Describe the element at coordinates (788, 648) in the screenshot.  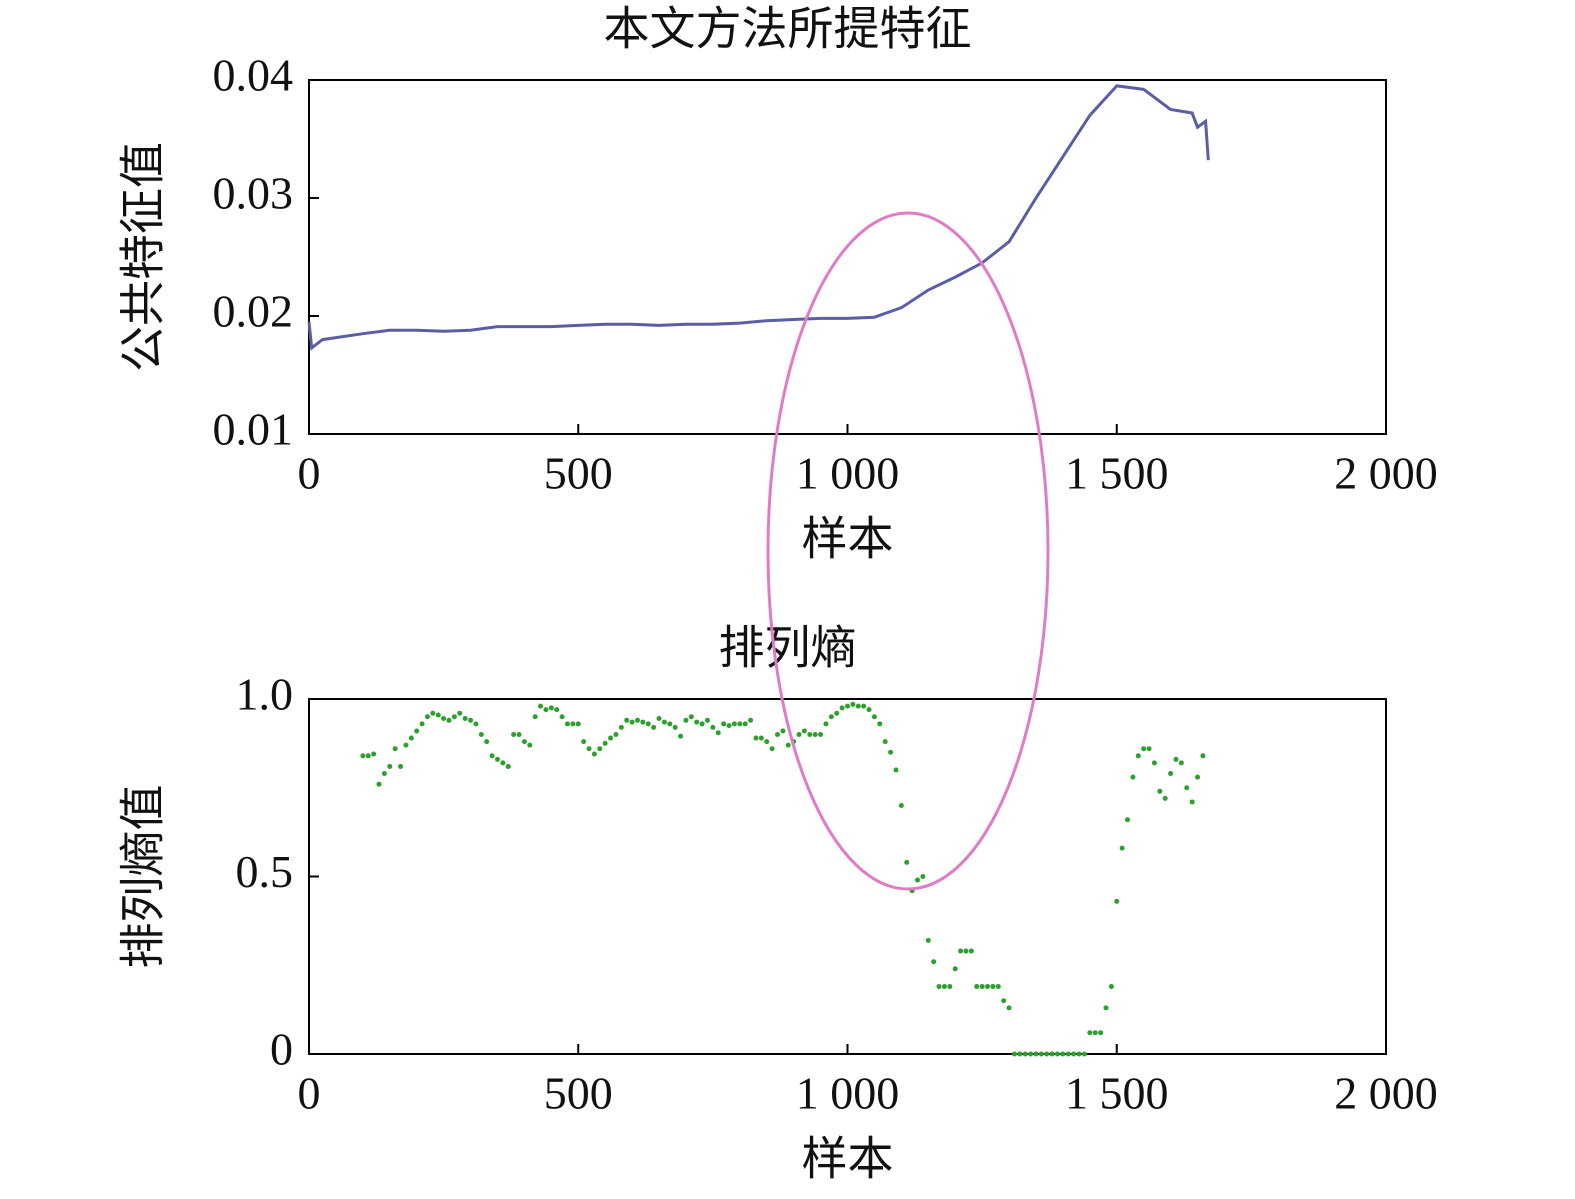
I see `chart-title: 排列熵` at that location.